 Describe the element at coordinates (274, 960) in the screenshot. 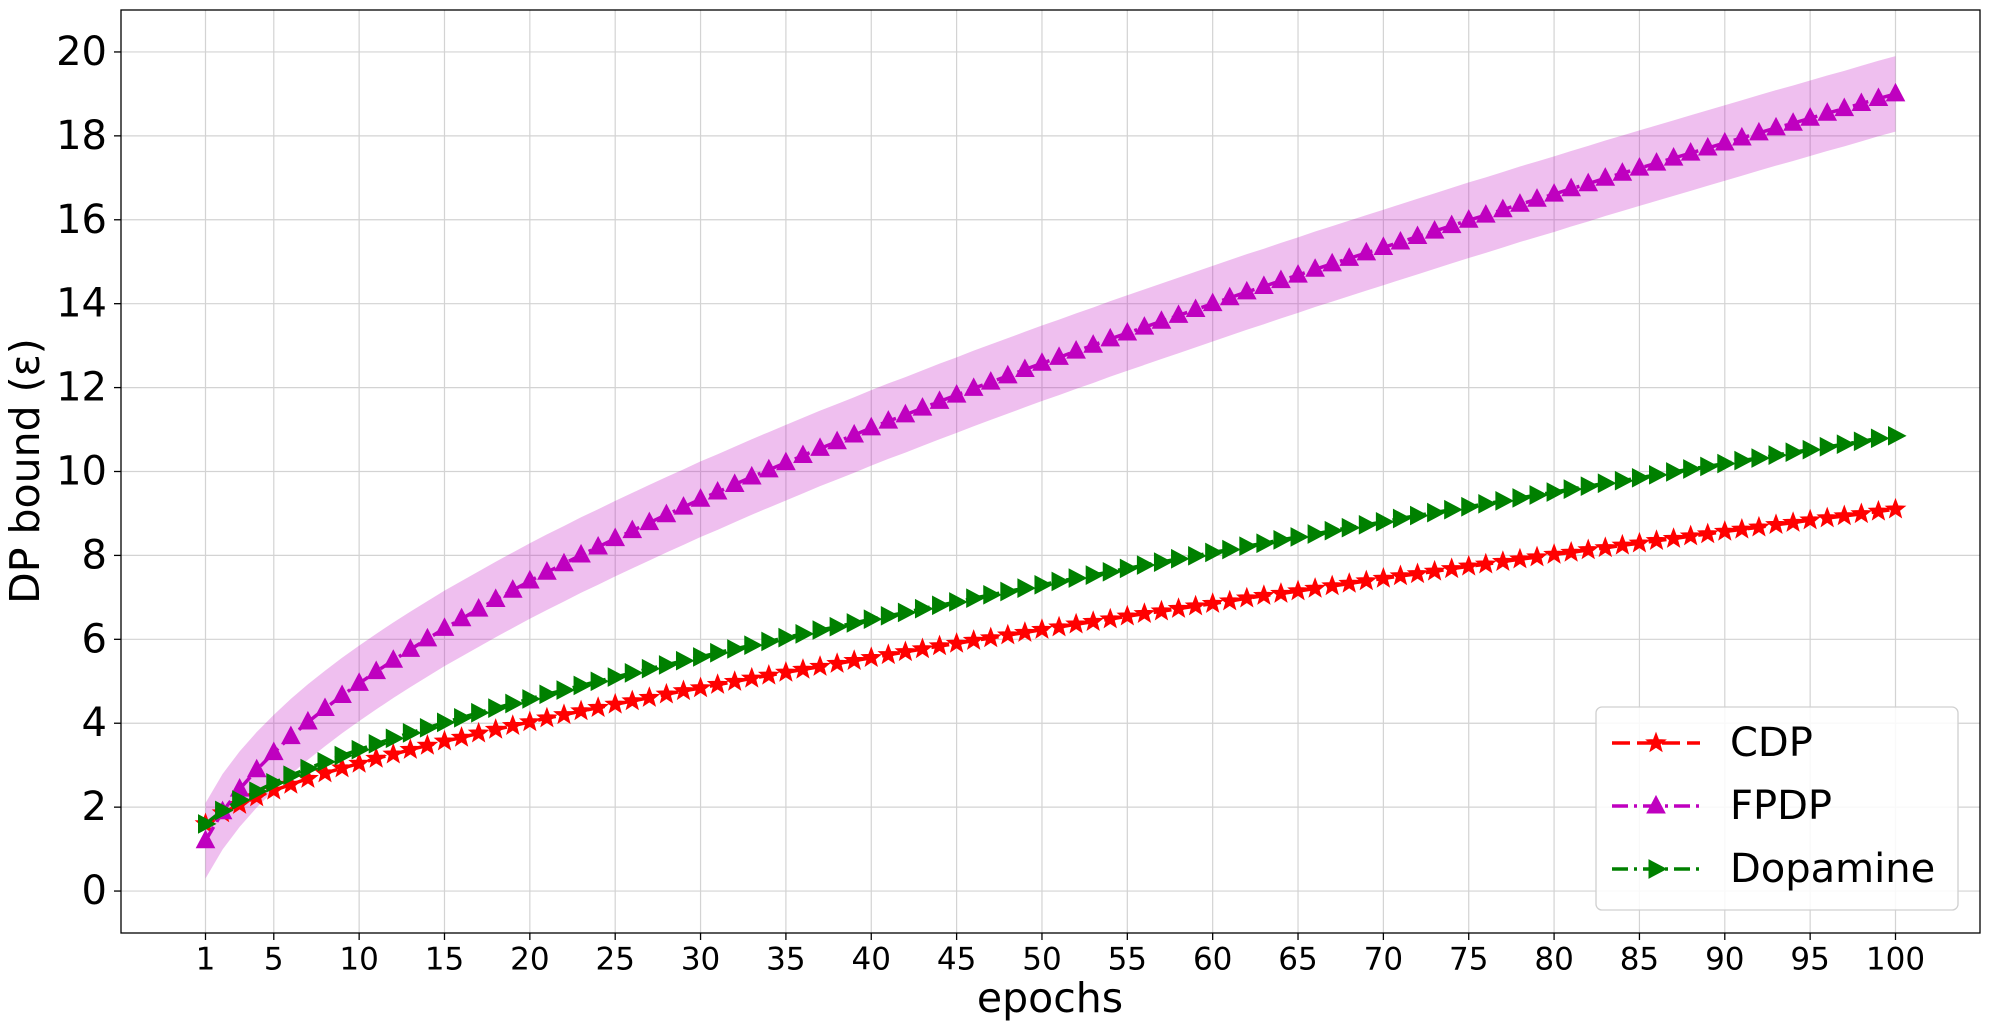

I see `x-tick-label: 5` at that location.